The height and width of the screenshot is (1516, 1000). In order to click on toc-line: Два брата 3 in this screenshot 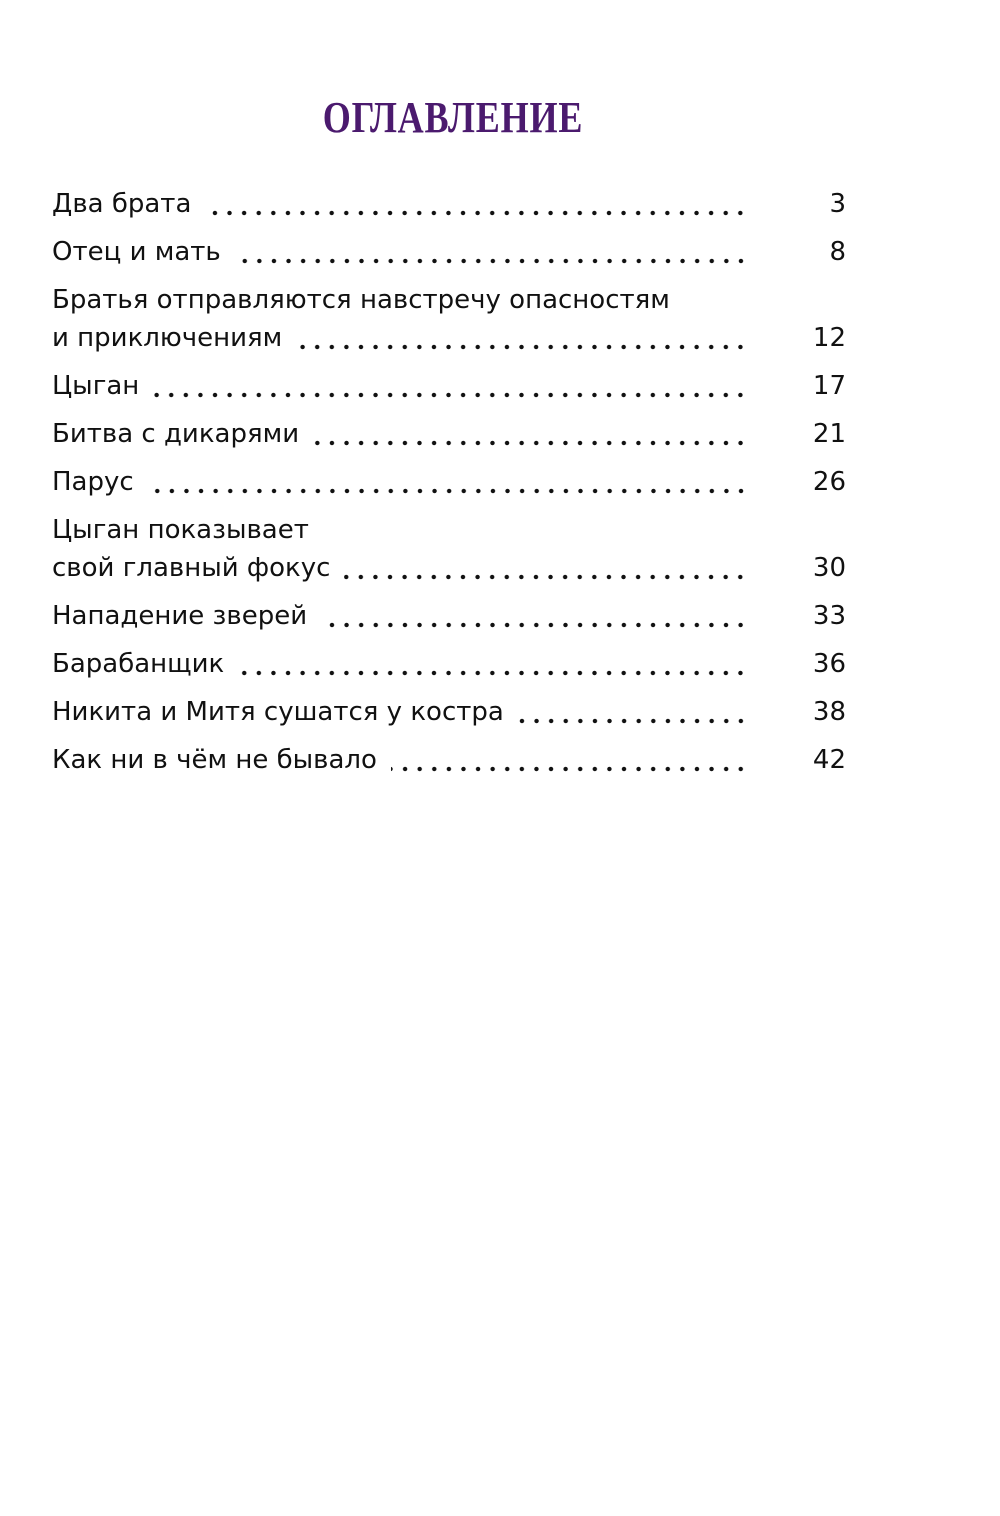, I will do `click(449, 204)`.